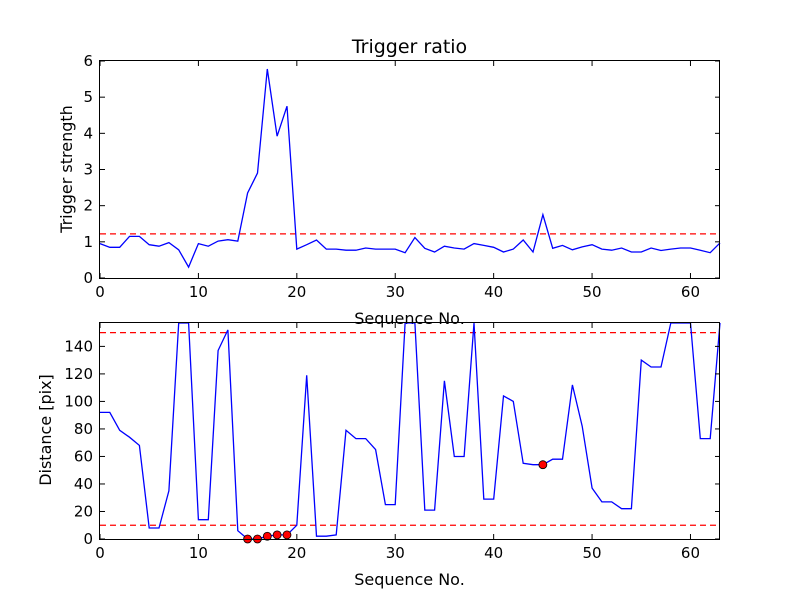 This screenshot has width=800, height=600. What do you see at coordinates (409, 47) in the screenshot?
I see `top-plot-title: Trigger ratio` at bounding box center [409, 47].